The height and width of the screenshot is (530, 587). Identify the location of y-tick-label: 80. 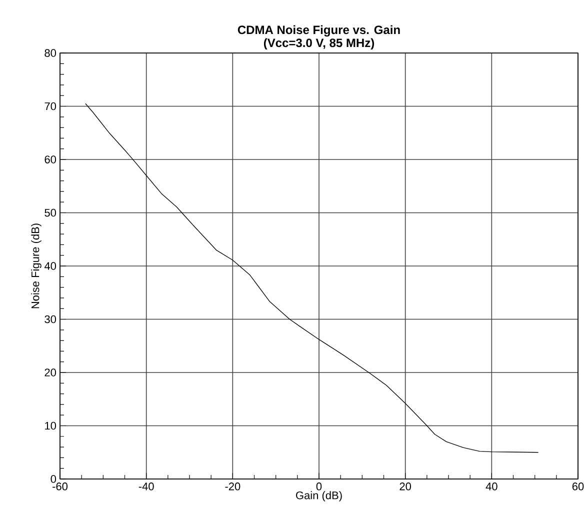
(50, 53).